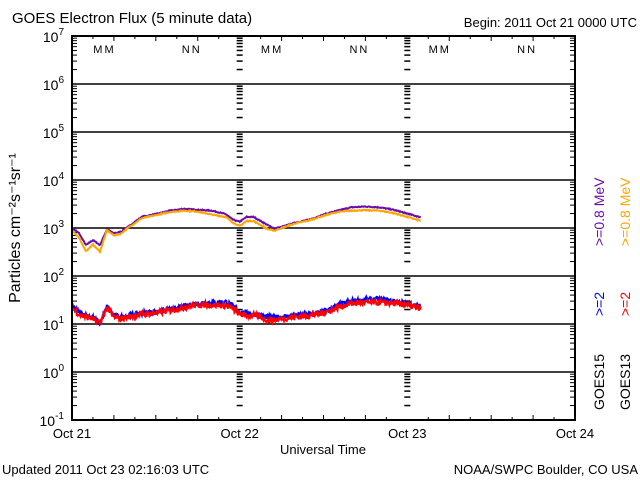 The height and width of the screenshot is (480, 640). I want to click on x-tick-label: Oct 21, so click(72, 433).